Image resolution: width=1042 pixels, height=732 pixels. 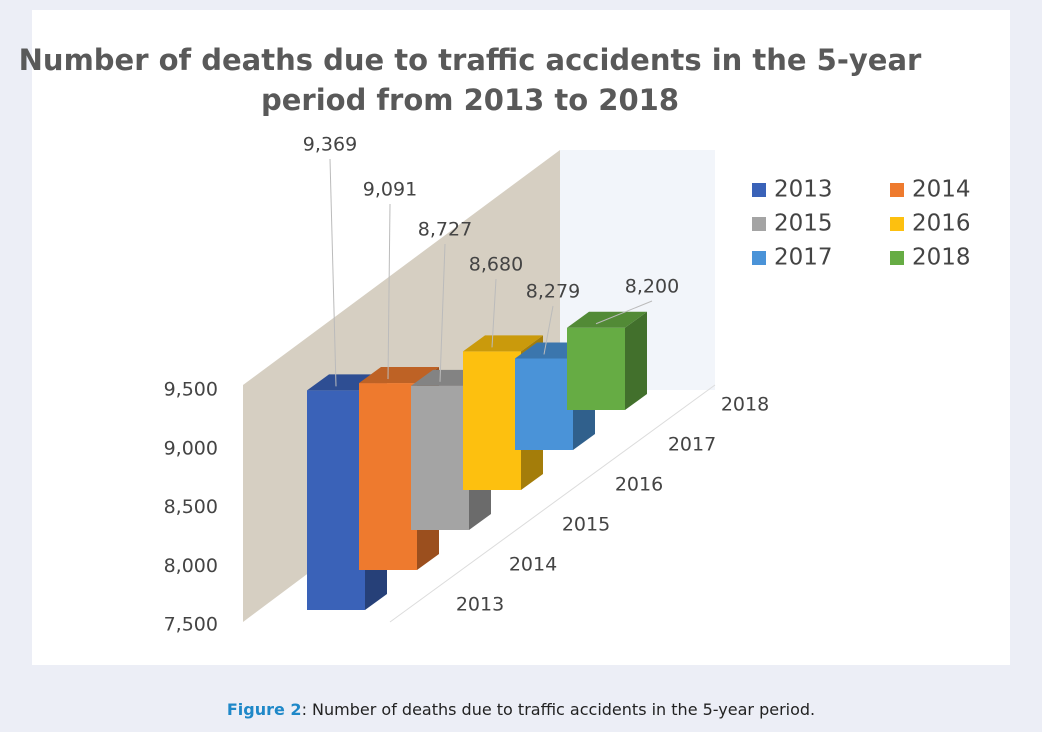 What do you see at coordinates (941, 224) in the screenshot?
I see `legend-label: 2016` at bounding box center [941, 224].